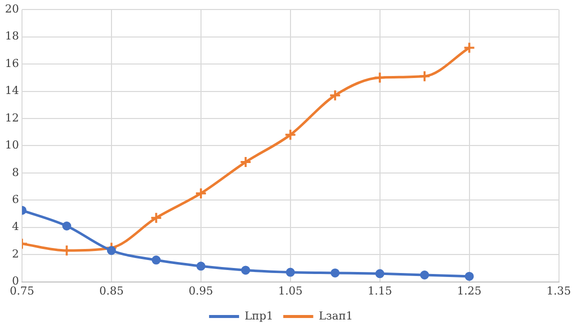  I want to click on y-tick-label: 4, so click(15, 227).